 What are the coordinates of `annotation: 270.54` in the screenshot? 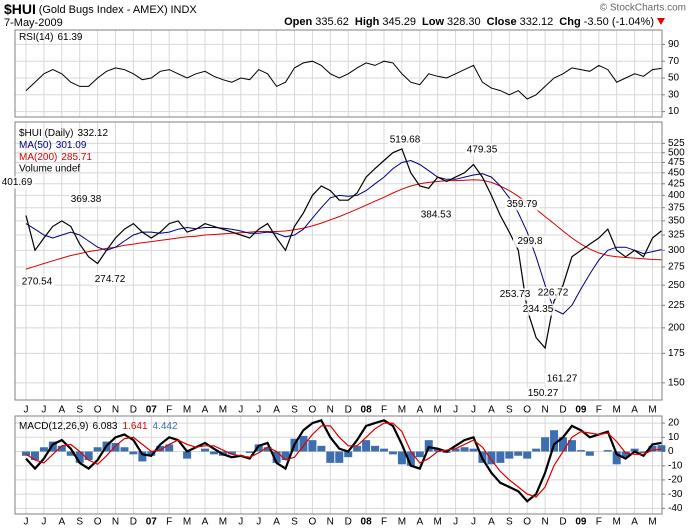 It's located at (37, 282).